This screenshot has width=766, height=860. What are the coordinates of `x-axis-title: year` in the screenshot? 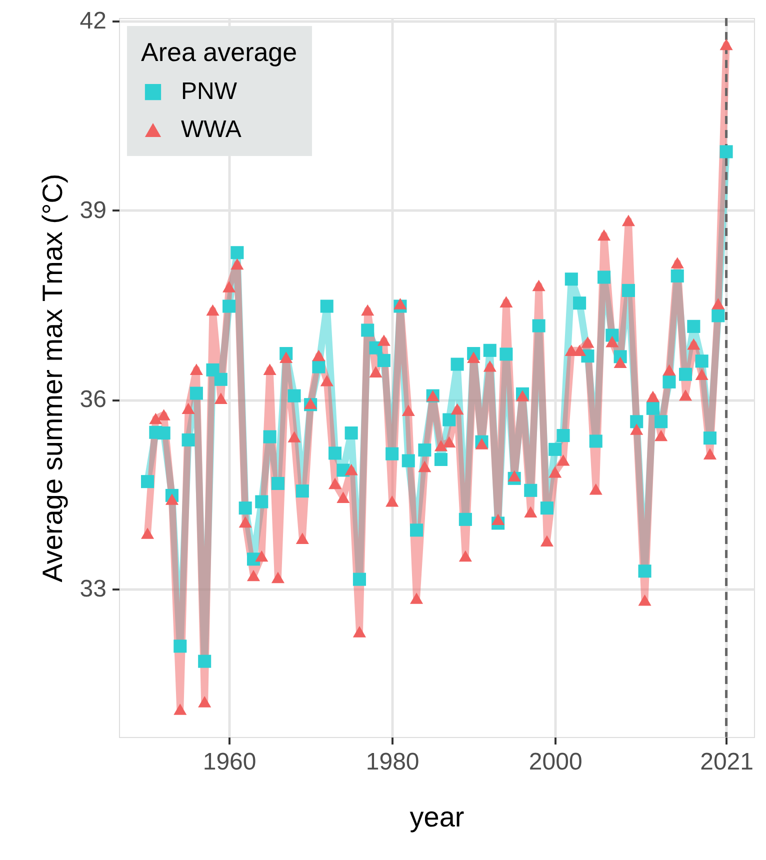 It's located at (437, 817).